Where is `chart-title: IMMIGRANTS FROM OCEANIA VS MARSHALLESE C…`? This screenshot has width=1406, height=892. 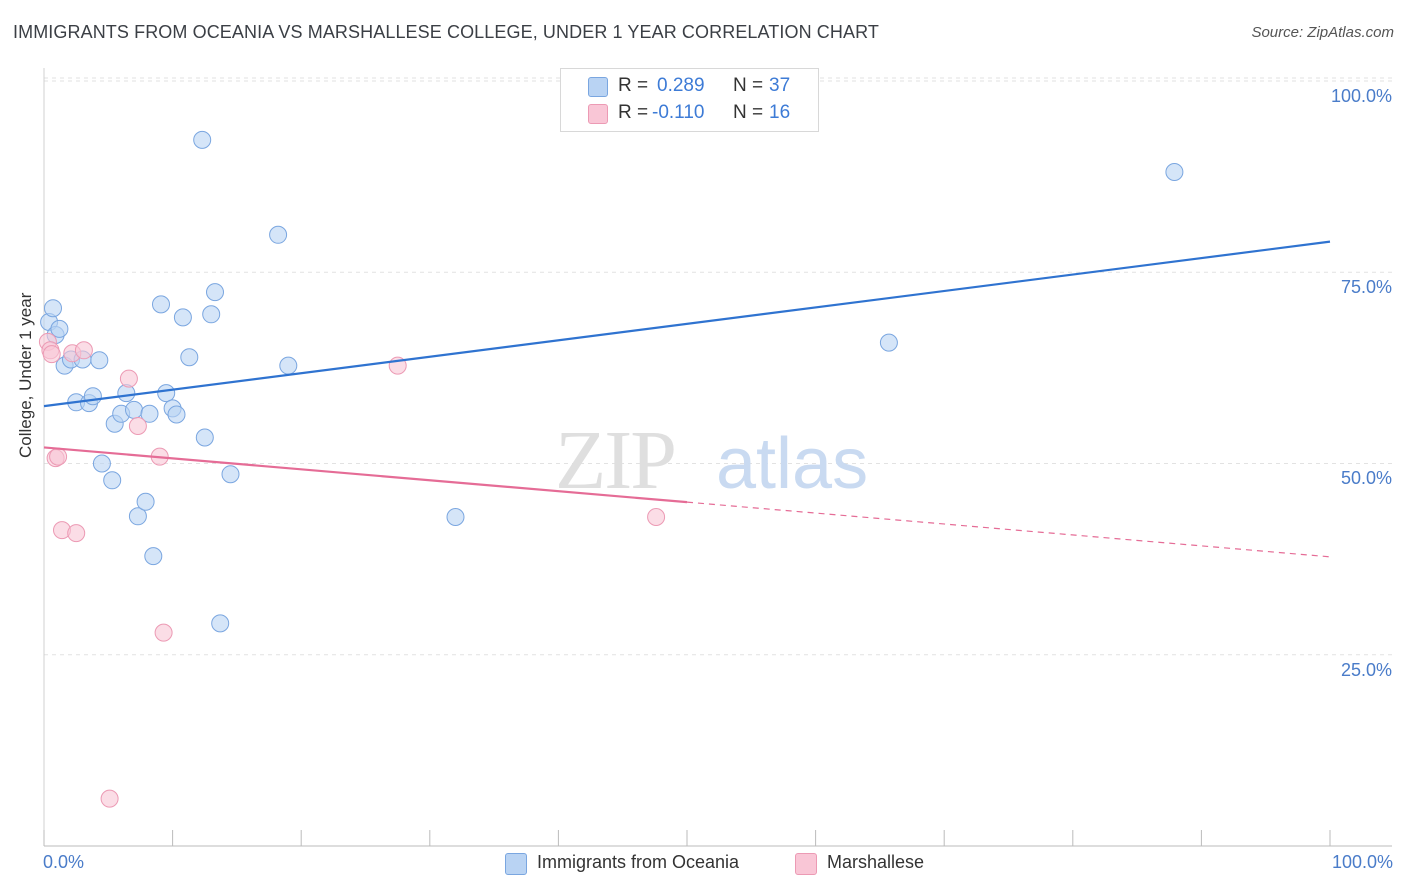
chart-title: IMMIGRANTS FROM OCEANIA VS MARSHALLESE C… is located at coordinates (446, 32).